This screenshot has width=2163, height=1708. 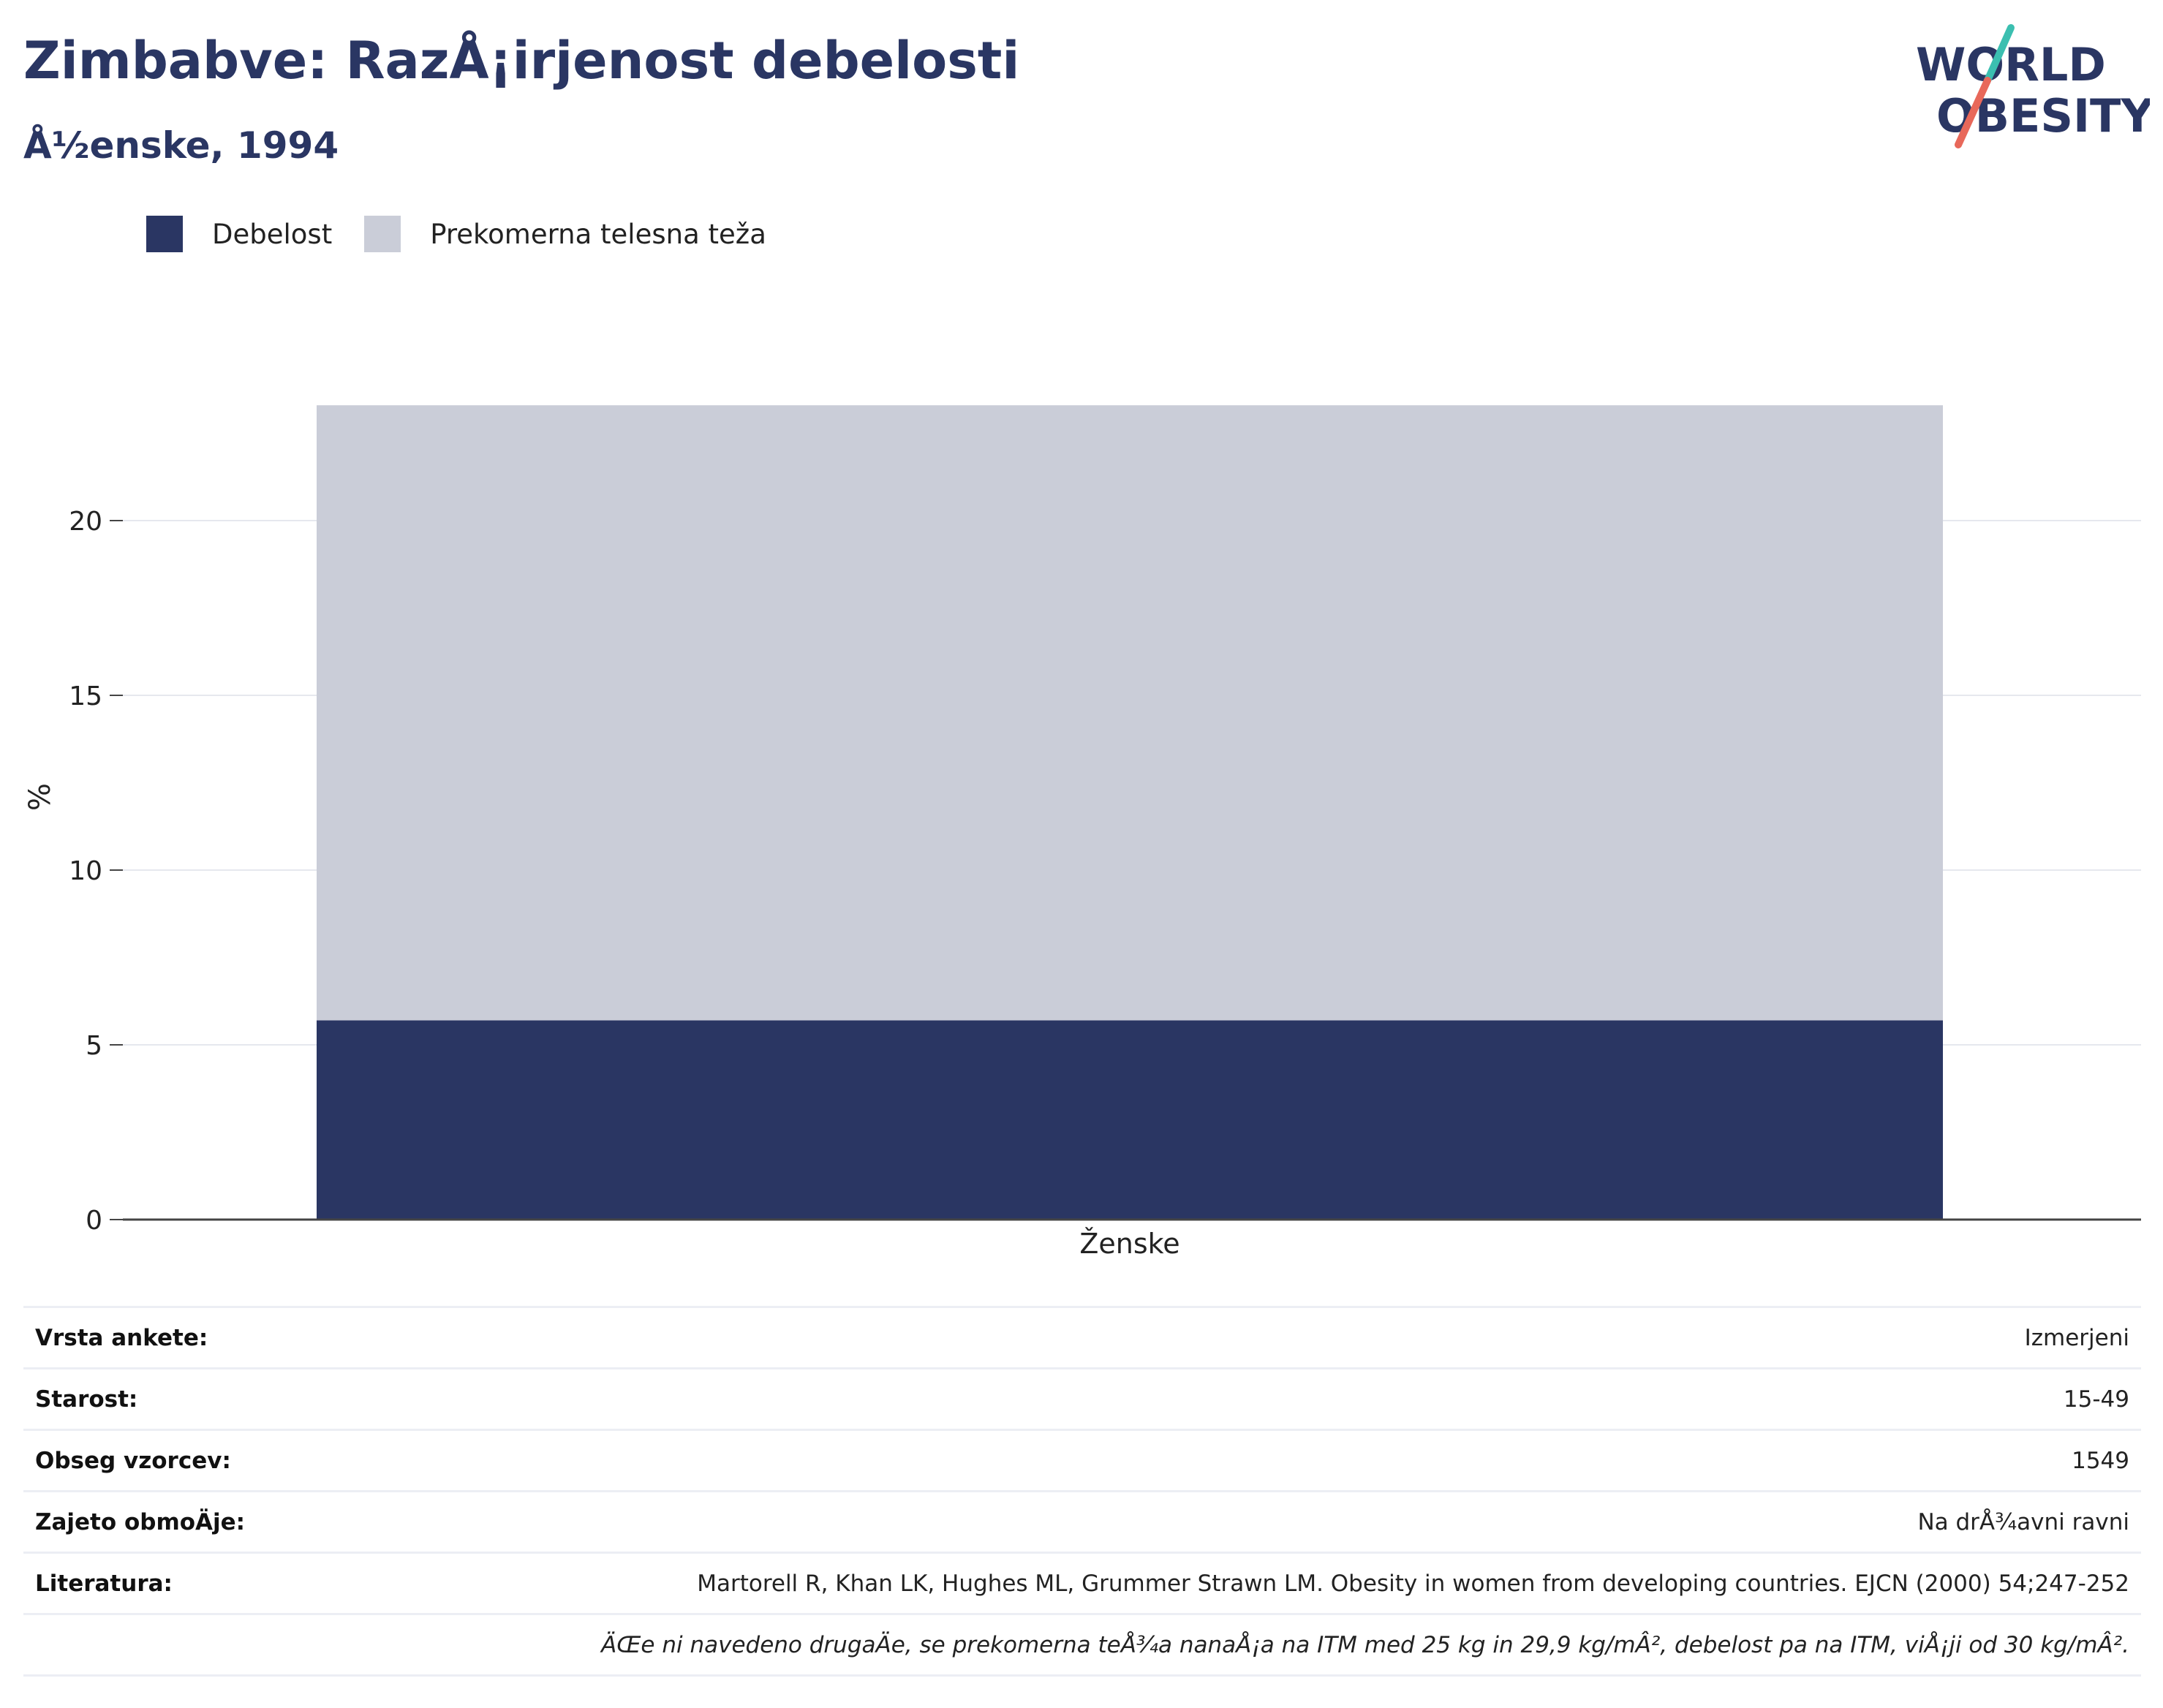 I want to click on info-row-age: Starost: 15-49, so click(x=1082, y=1398).